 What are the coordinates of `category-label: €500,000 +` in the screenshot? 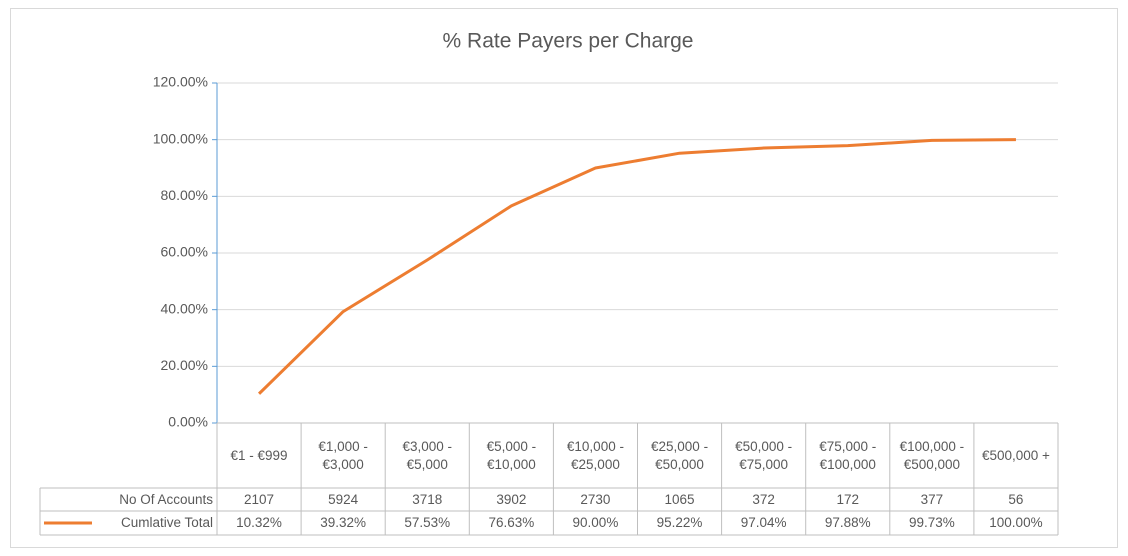 It's located at (1015, 455).